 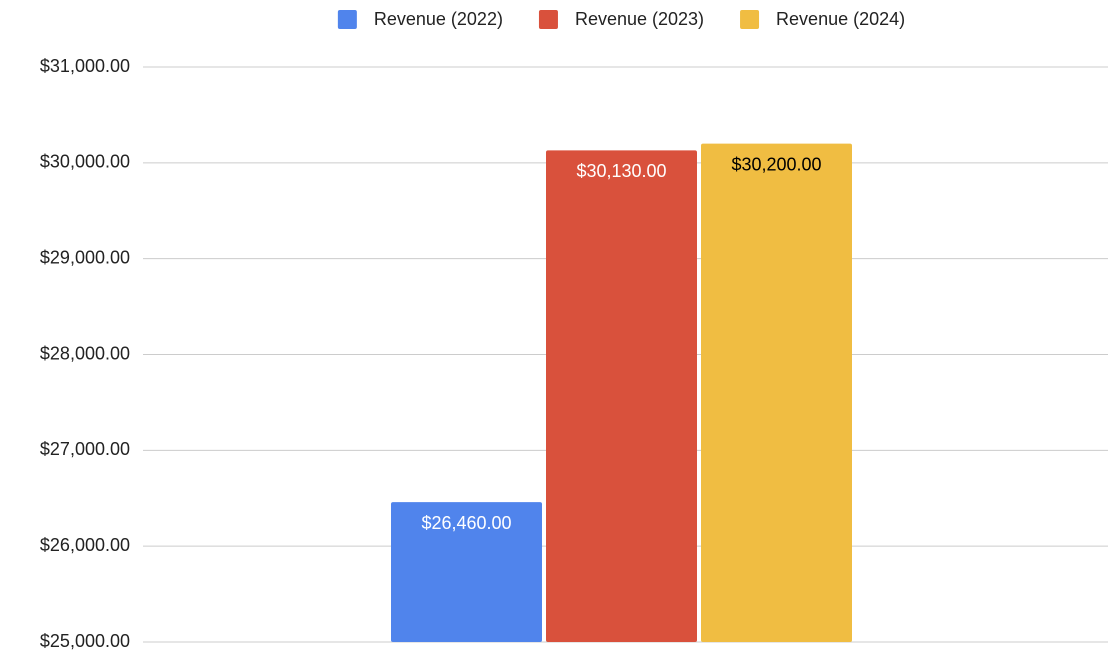 What do you see at coordinates (85, 162) in the screenshot?
I see `y-tick-label: $30,000.00` at bounding box center [85, 162].